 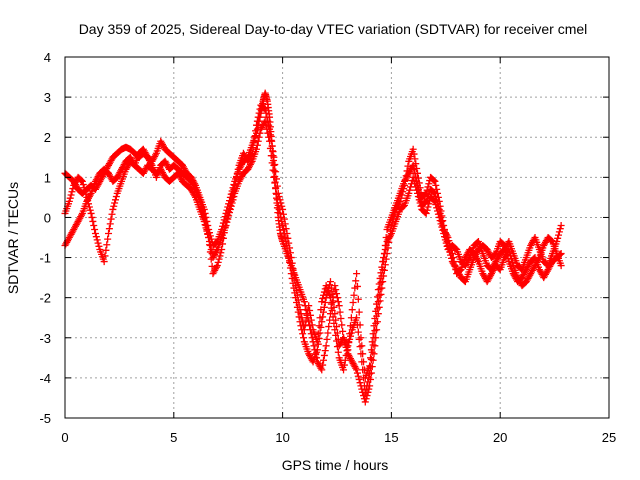 What do you see at coordinates (47, 57) in the screenshot?
I see `y-tick-label: 4` at bounding box center [47, 57].